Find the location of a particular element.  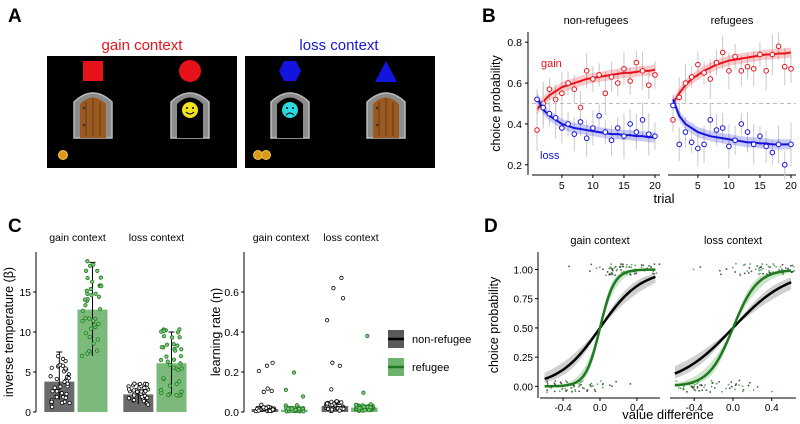

facet-title: refugees is located at coordinates (732, 21).